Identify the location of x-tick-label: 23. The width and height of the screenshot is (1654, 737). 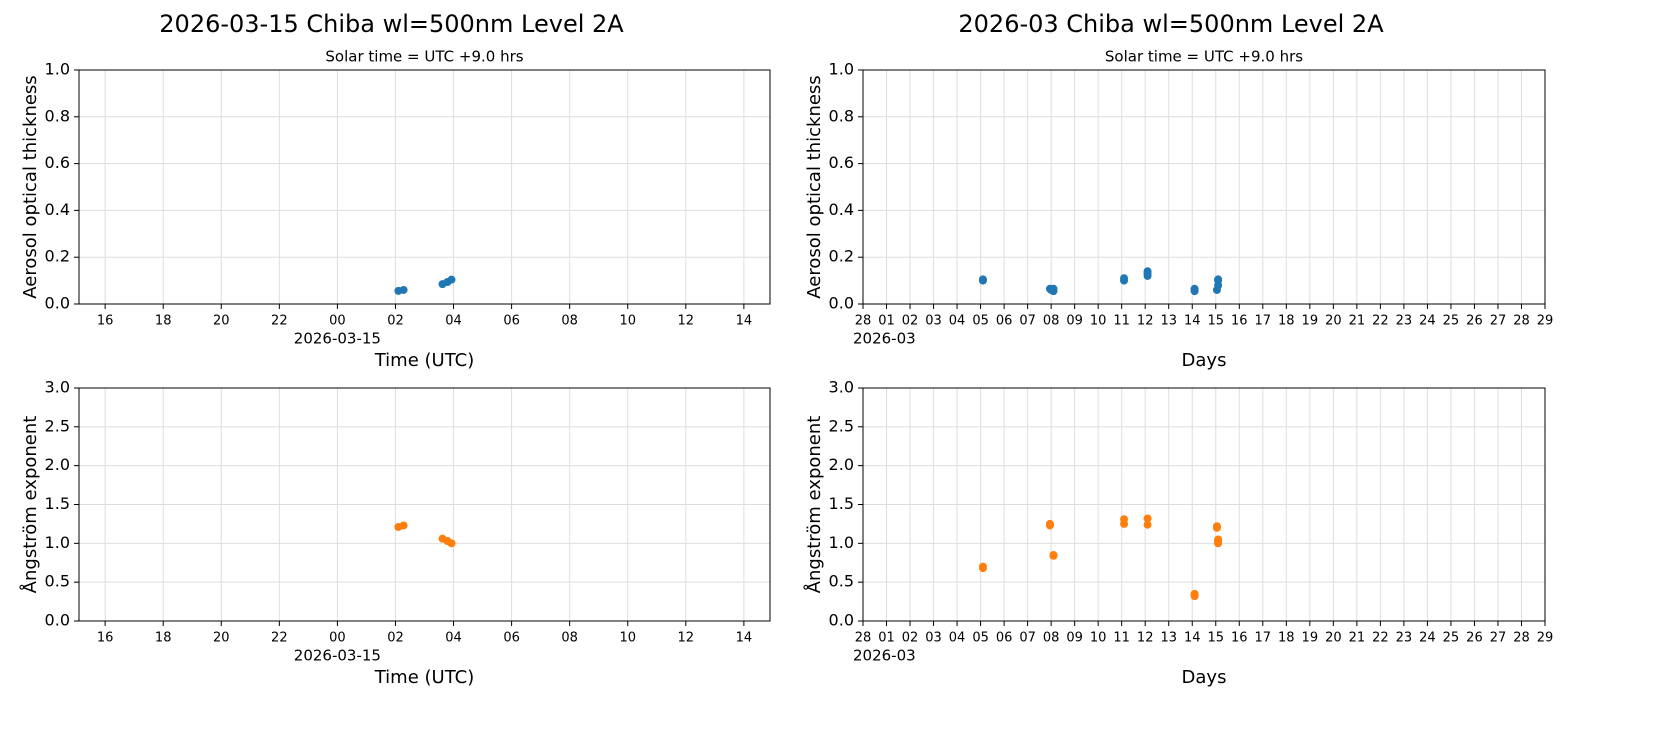
(1404, 638).